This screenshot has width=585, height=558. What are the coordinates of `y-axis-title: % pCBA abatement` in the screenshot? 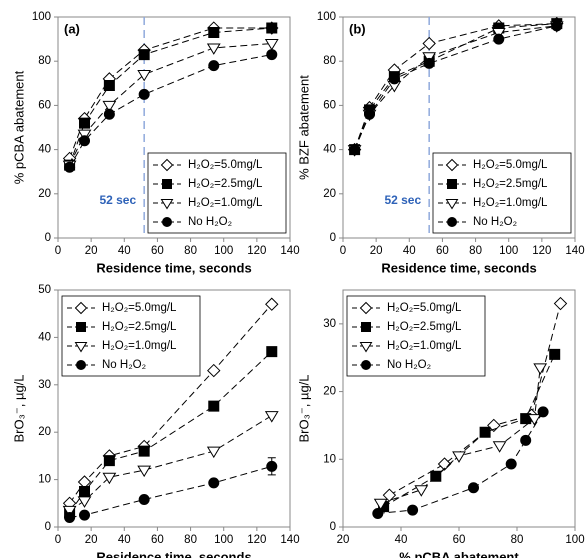 It's located at (18, 127).